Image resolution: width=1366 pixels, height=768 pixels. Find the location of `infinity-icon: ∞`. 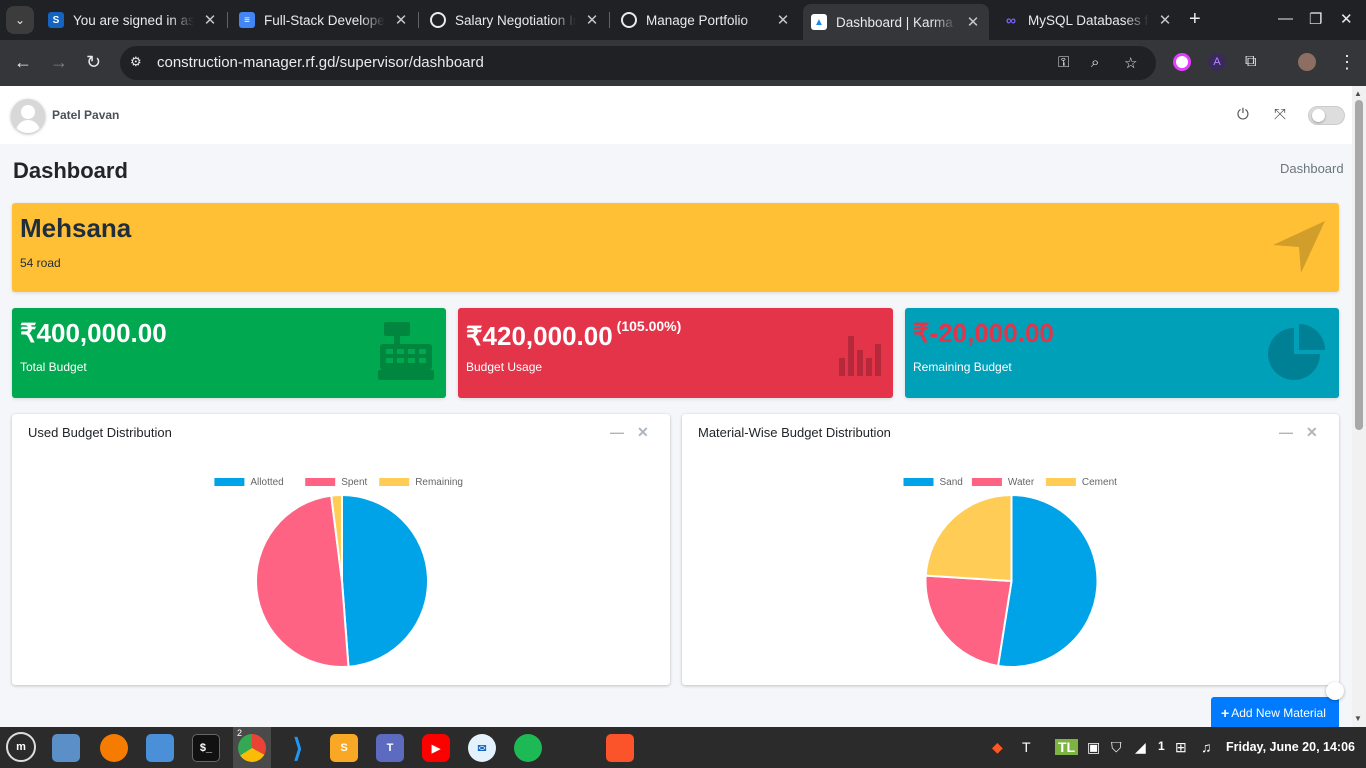

infinity-icon: ∞ is located at coordinates (1011, 20).